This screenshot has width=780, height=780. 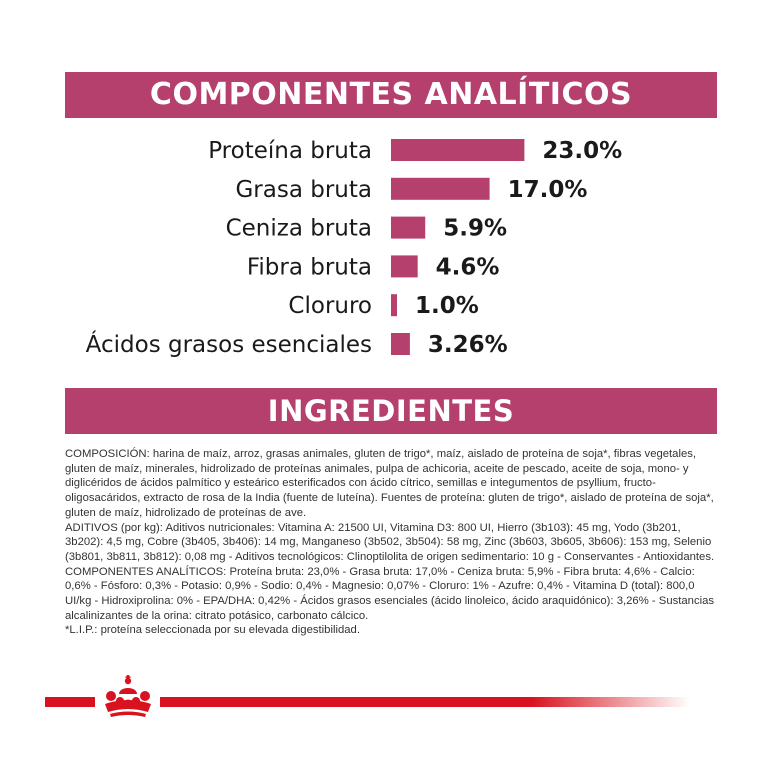 What do you see at coordinates (303, 190) in the screenshot?
I see `category-label: Grasa bruta` at bounding box center [303, 190].